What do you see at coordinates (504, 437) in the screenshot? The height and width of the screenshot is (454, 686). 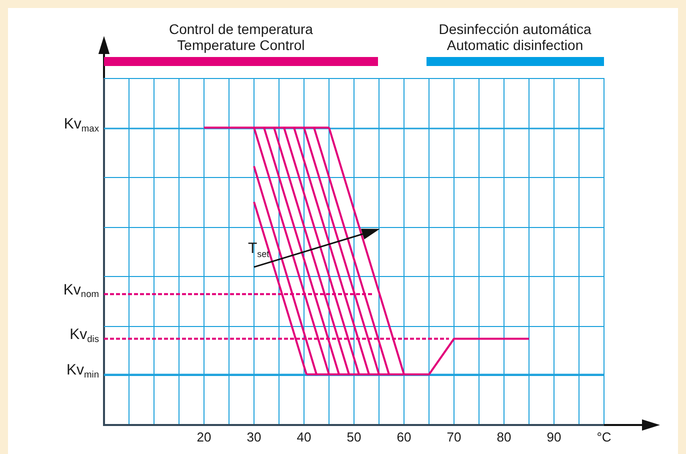 I see `x-tick-label: 80` at bounding box center [504, 437].